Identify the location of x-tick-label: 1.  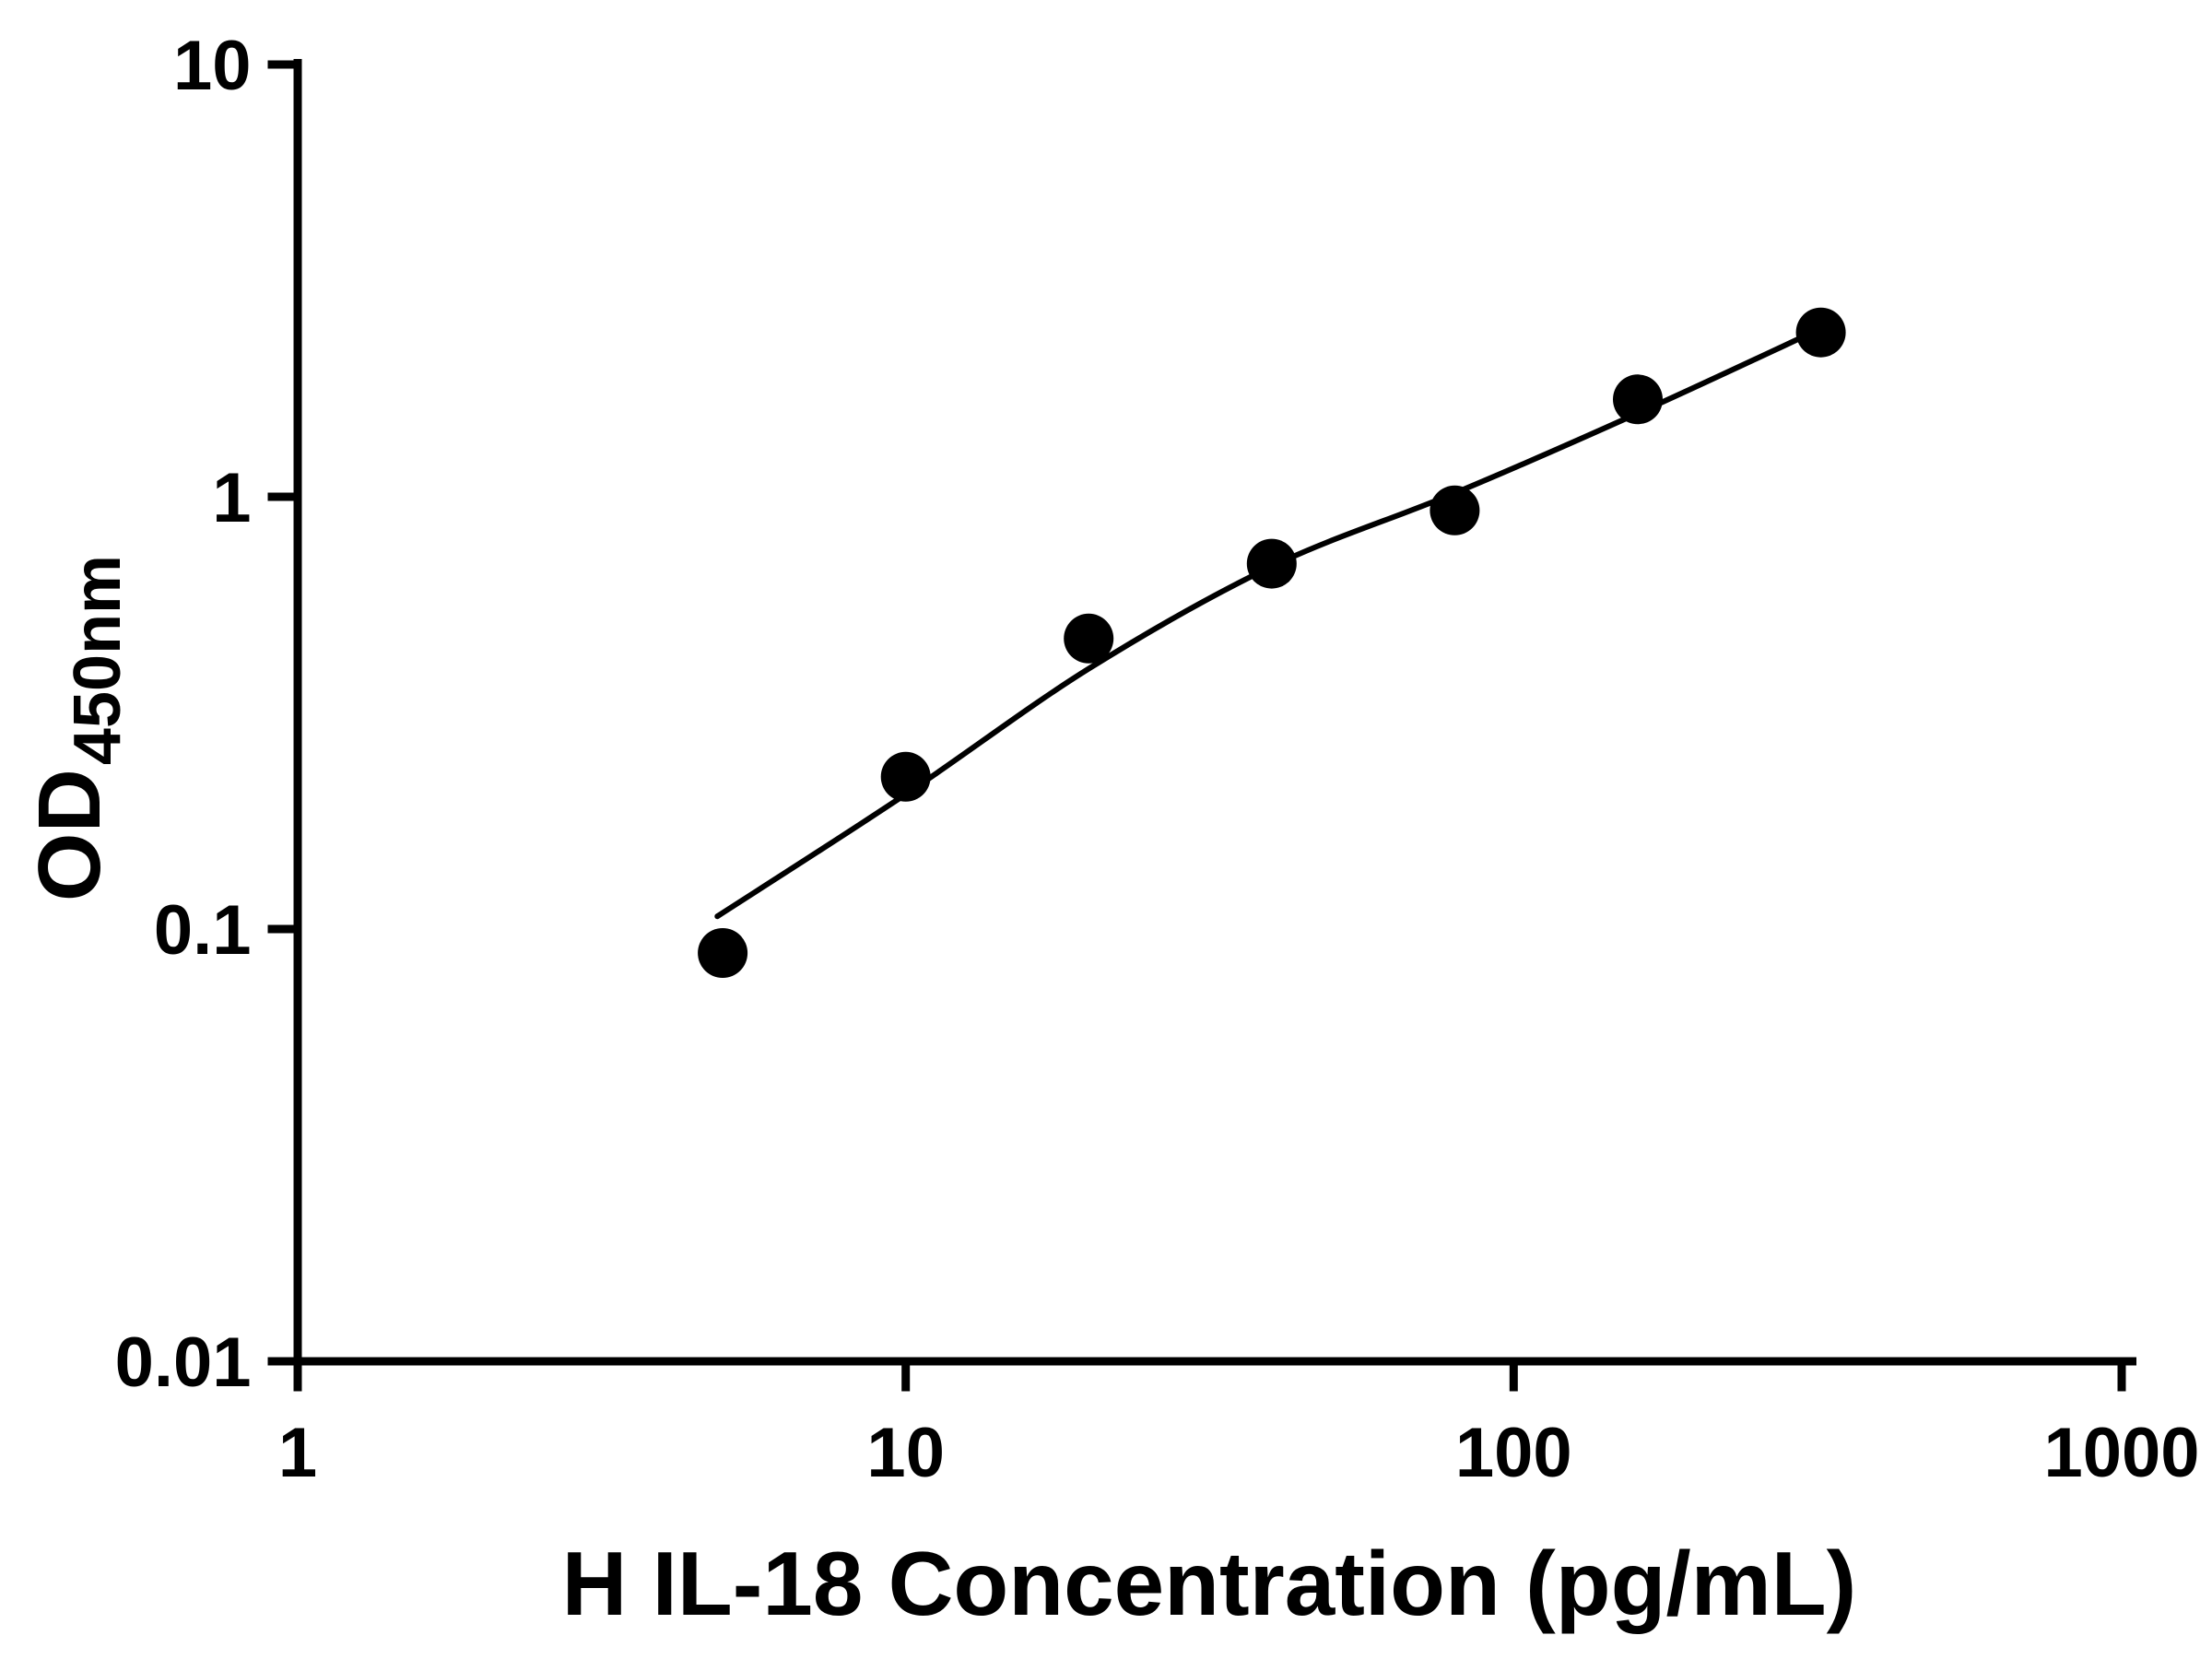
(297, 1453).